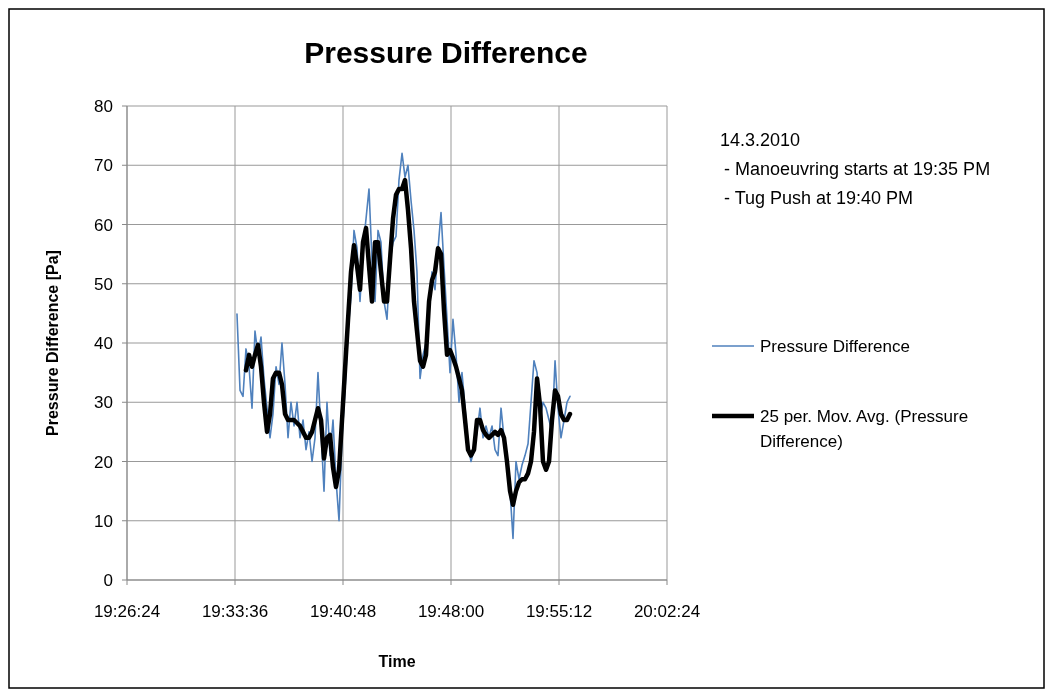 The height and width of the screenshot is (697, 1053). I want to click on text: - Tug Push at 19:40 PM, so click(819, 198).